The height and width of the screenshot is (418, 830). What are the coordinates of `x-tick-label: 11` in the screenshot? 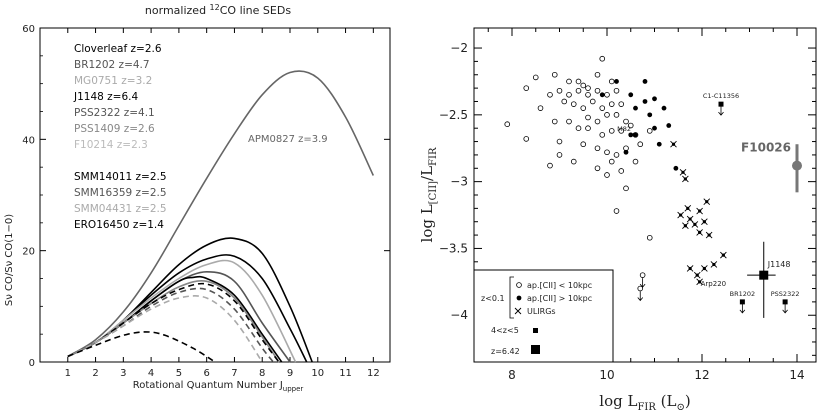 It's located at (345, 373).